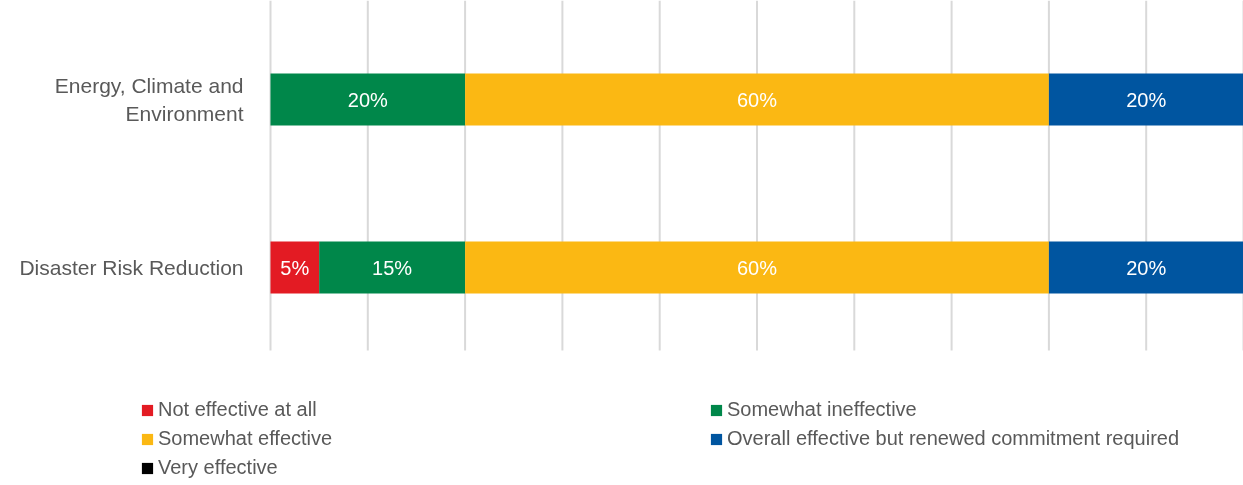  Describe the element at coordinates (238, 409) in the screenshot. I see `legend-label: Not effective at all` at that location.